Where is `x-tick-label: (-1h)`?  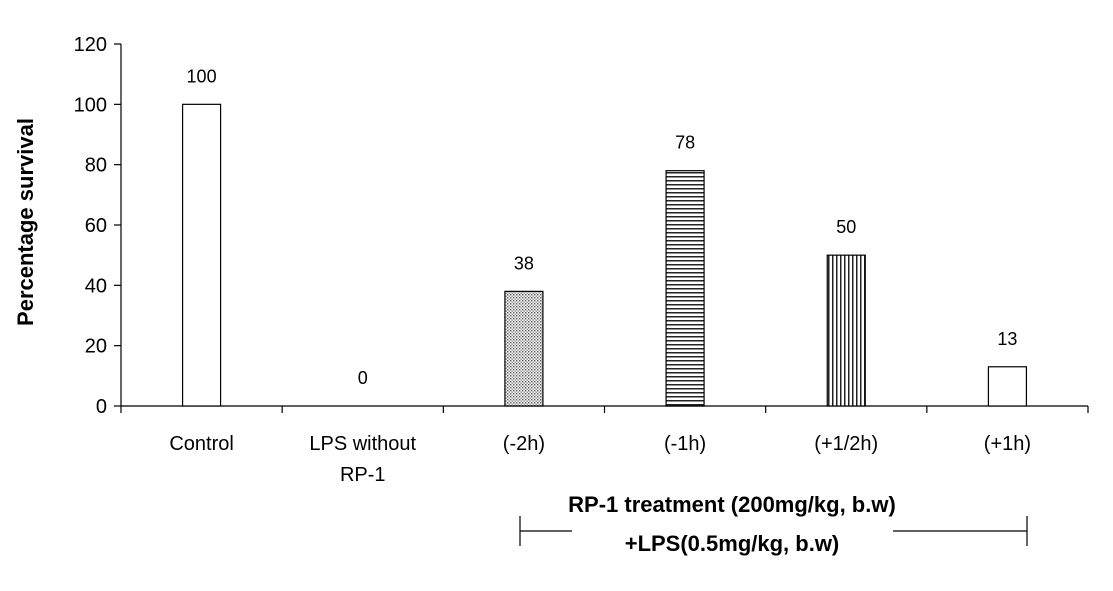
x-tick-label: (-1h) is located at coordinates (685, 444).